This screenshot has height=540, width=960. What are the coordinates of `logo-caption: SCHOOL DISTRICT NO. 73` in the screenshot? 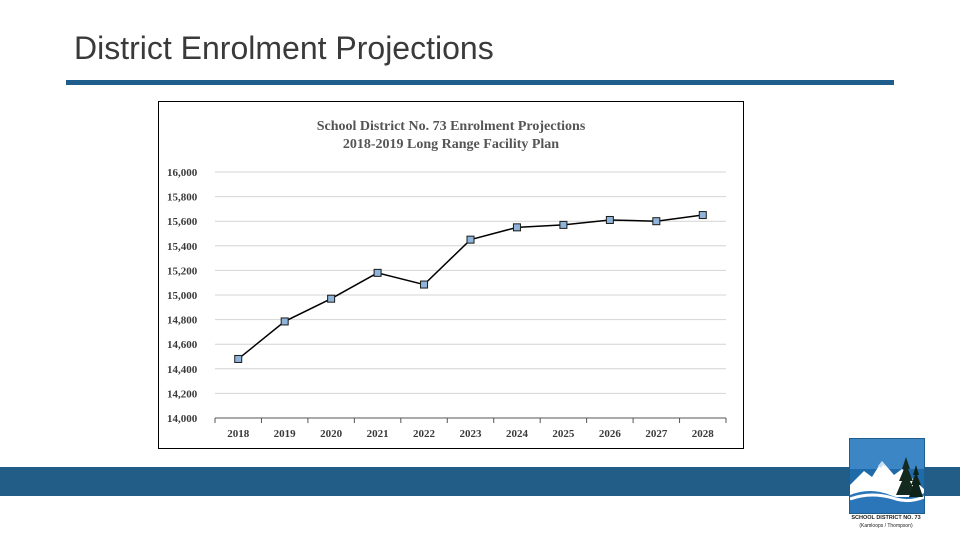 It's located at (886, 518).